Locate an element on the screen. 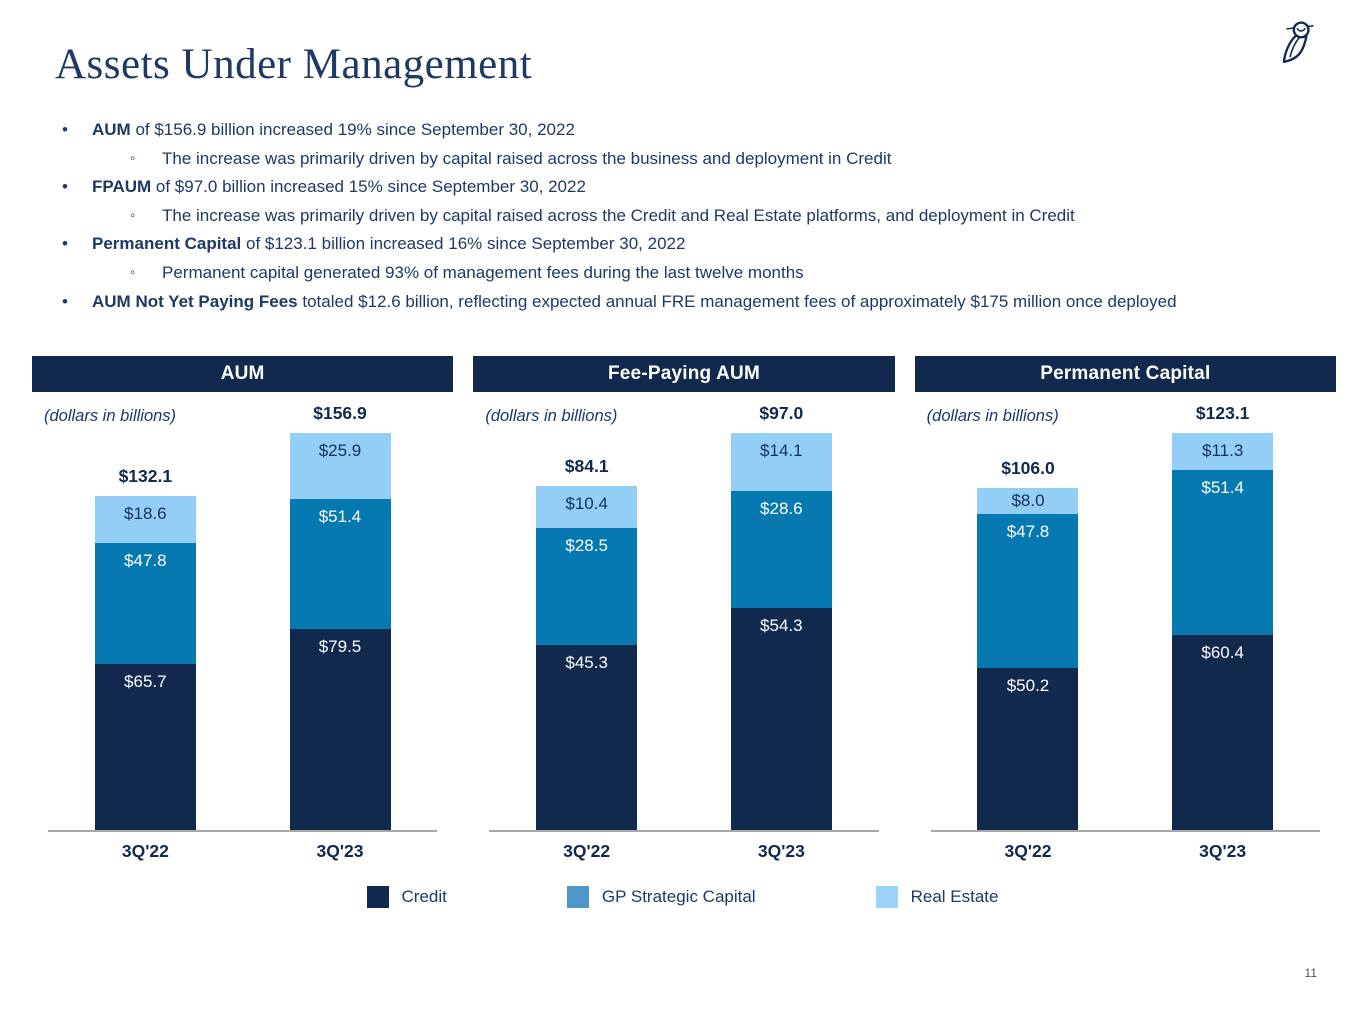  bar-segment-real-estate: $8.0 is located at coordinates (1028, 501).